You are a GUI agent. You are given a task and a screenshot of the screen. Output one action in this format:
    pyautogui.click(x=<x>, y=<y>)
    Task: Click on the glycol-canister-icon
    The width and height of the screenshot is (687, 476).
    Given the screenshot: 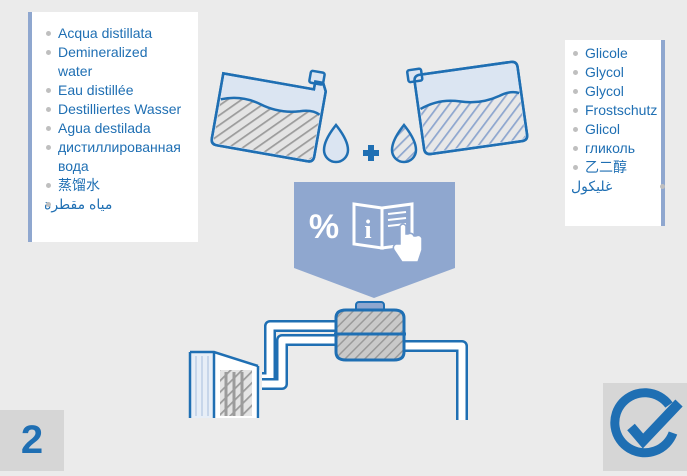 What is the action you would take?
    pyautogui.click(x=467, y=108)
    